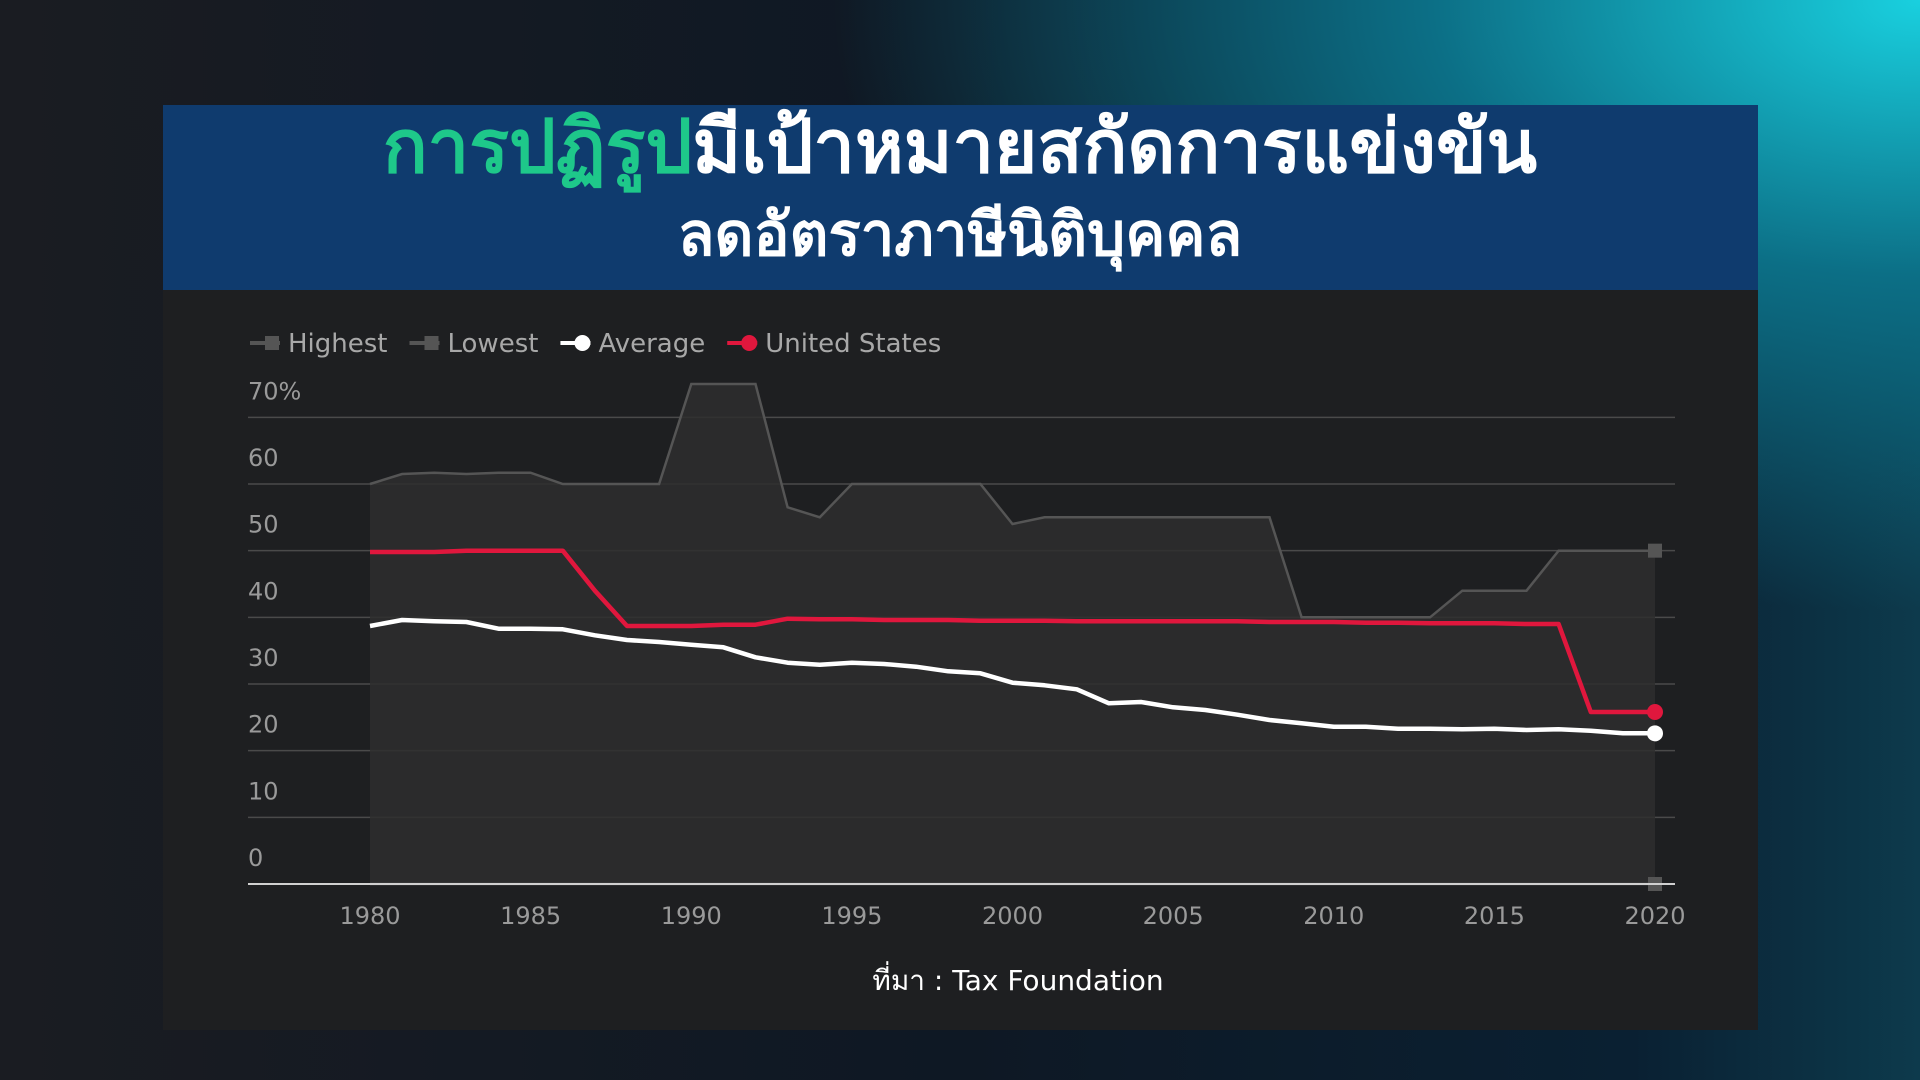 This screenshot has width=1920, height=1080. Describe the element at coordinates (651, 344) in the screenshot. I see `legend-label: Average` at that location.